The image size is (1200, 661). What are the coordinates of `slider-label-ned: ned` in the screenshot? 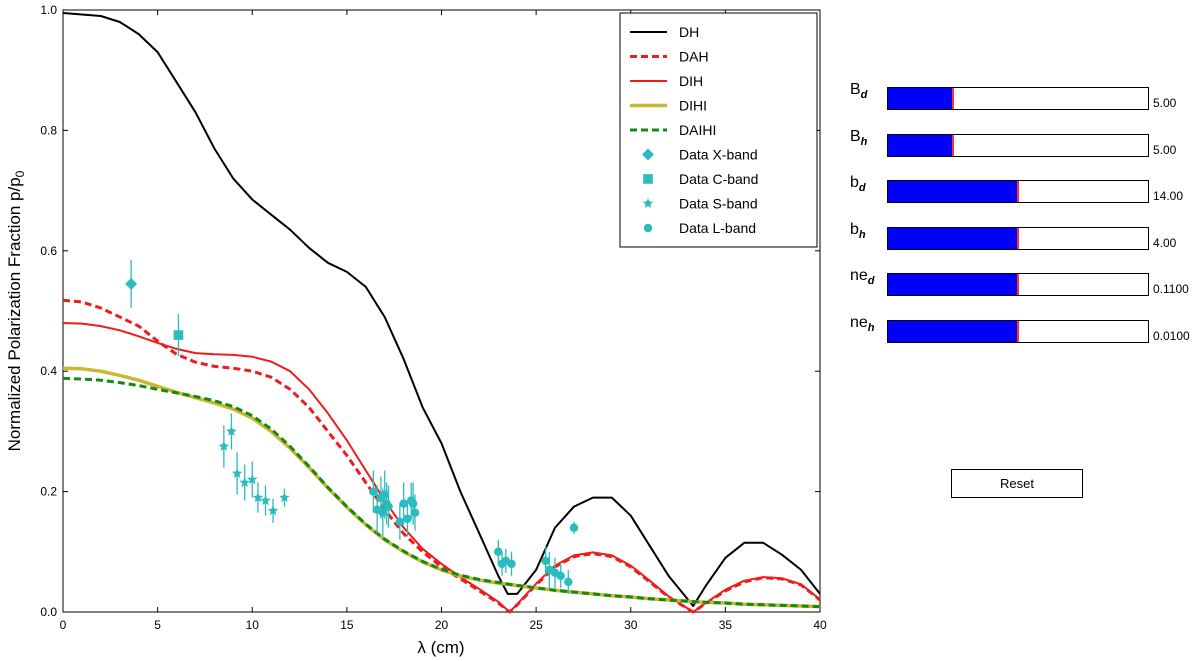 It's located at (869, 277).